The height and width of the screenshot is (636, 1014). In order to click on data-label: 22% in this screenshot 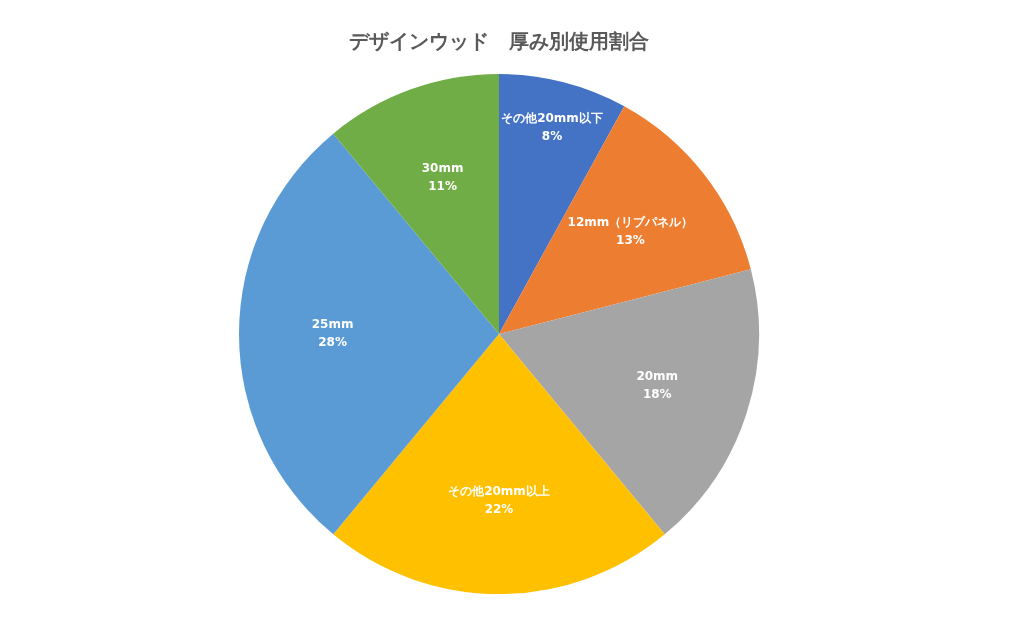, I will do `click(499, 508)`.